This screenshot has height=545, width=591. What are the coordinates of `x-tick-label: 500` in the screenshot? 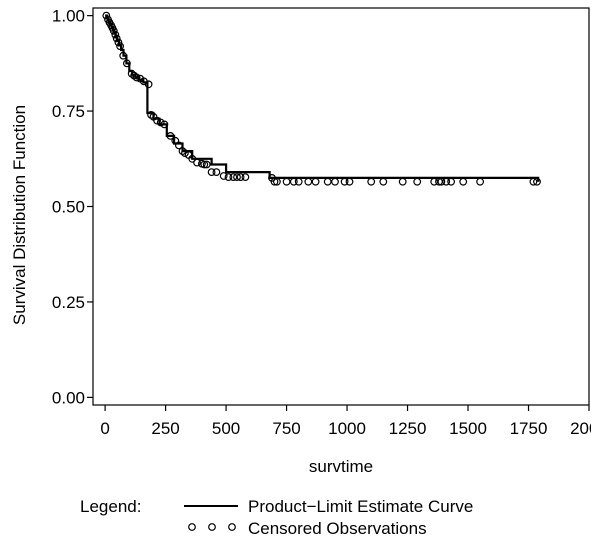 It's located at (226, 428).